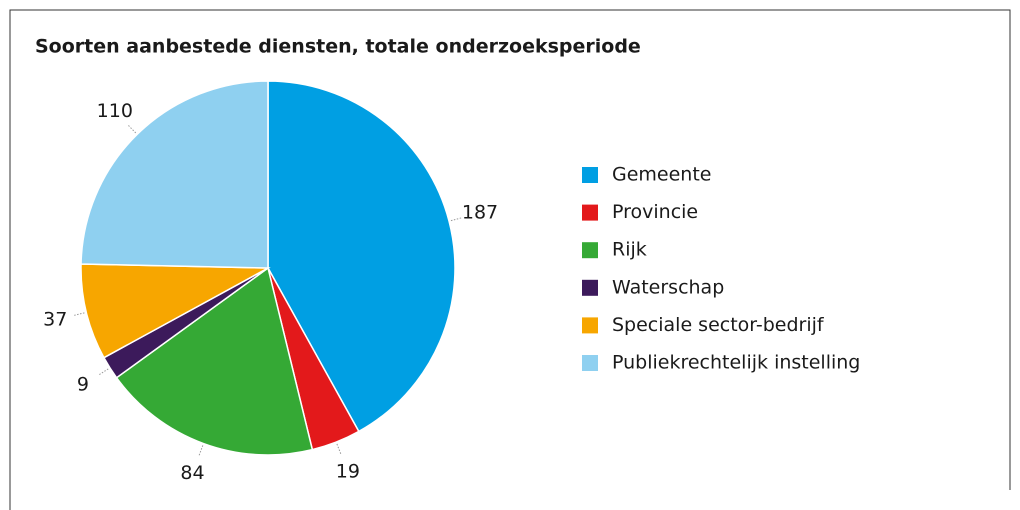 This screenshot has width=1020, height=510. I want to click on data-label: 84, so click(192, 473).